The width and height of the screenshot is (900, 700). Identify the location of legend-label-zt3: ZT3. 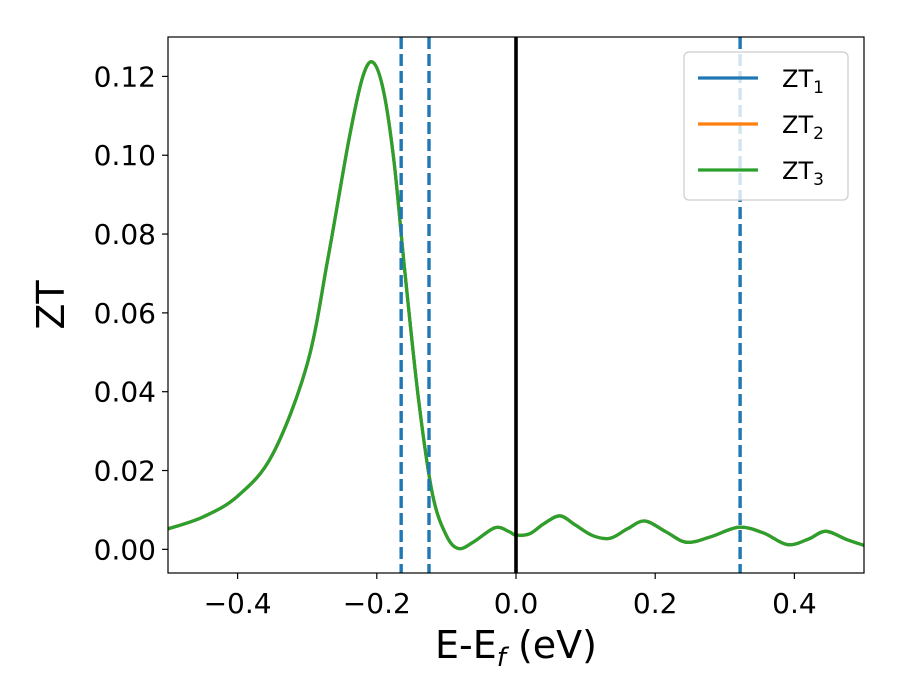
(803, 173).